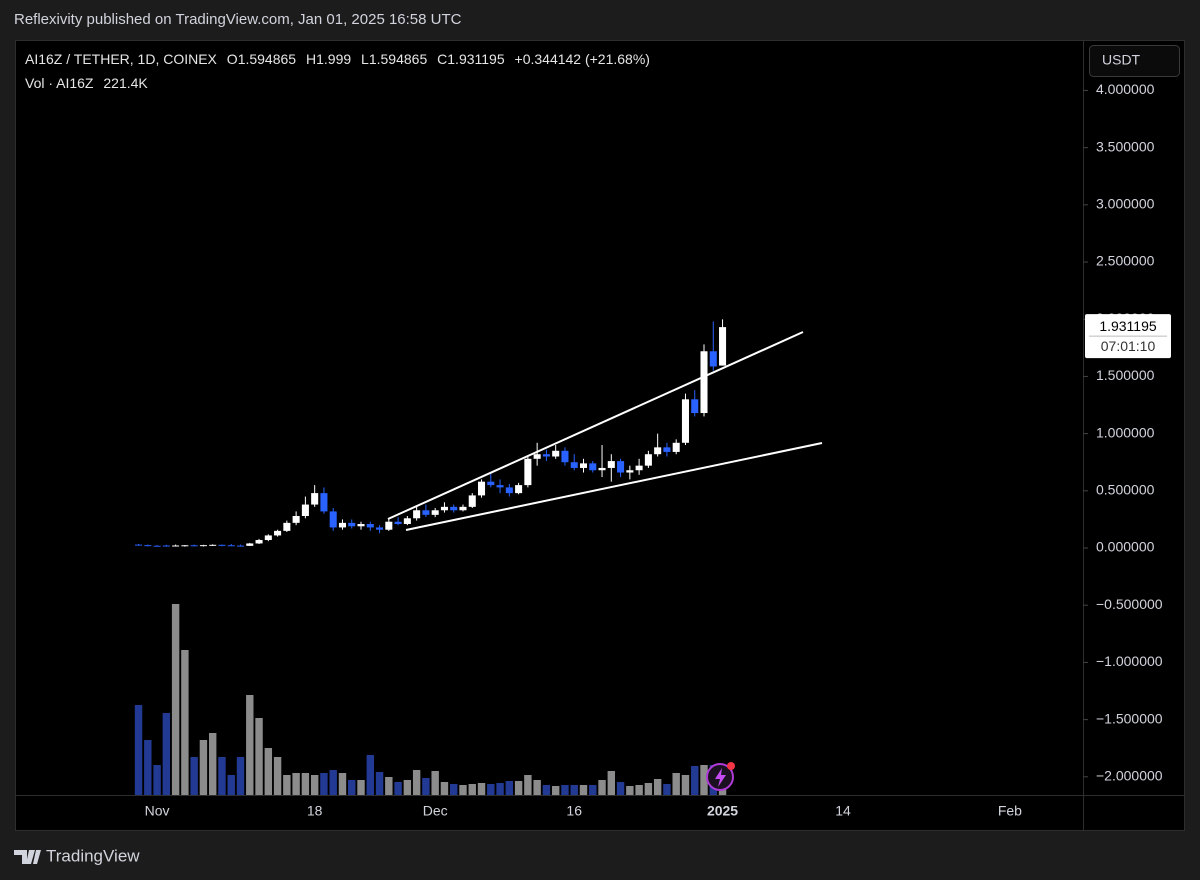  What do you see at coordinates (582, 59) in the screenshot?
I see `change: +0.344142 (+21.68%)` at bounding box center [582, 59].